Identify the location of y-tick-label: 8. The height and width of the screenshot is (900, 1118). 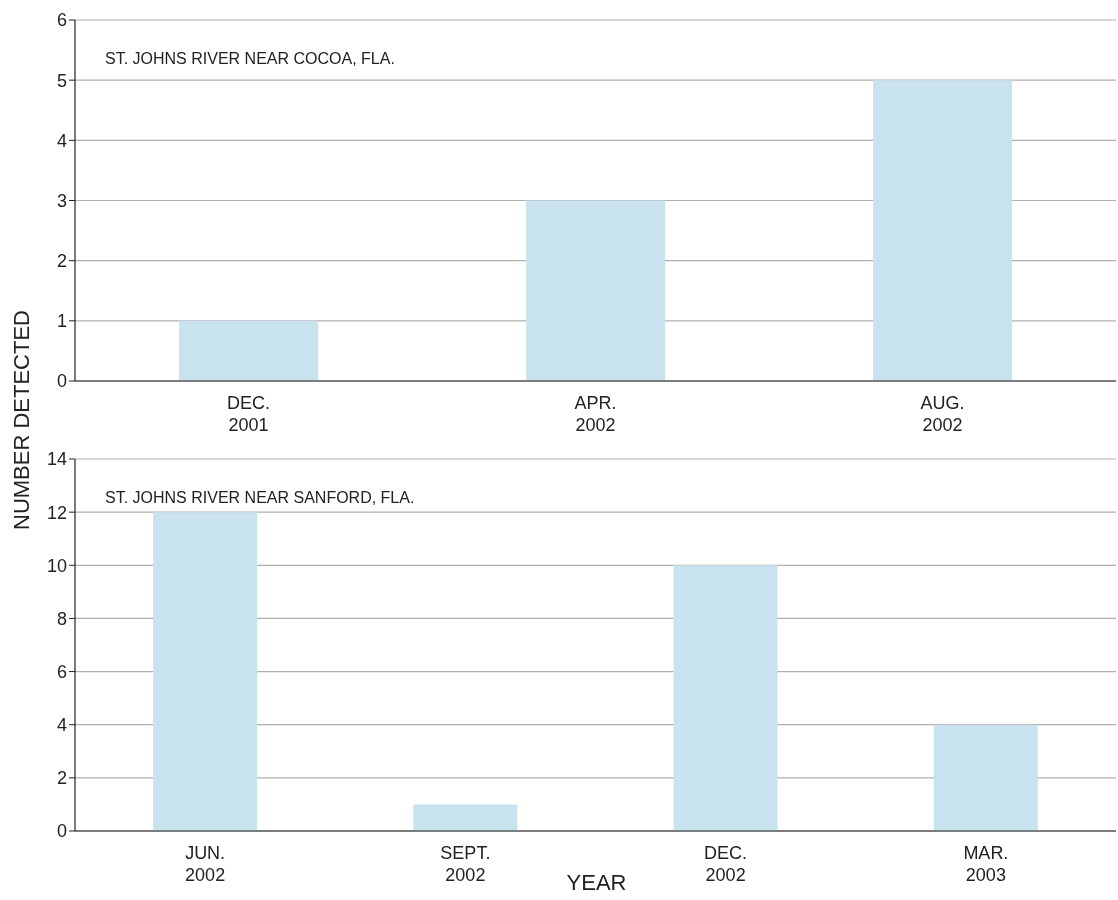
(61, 618).